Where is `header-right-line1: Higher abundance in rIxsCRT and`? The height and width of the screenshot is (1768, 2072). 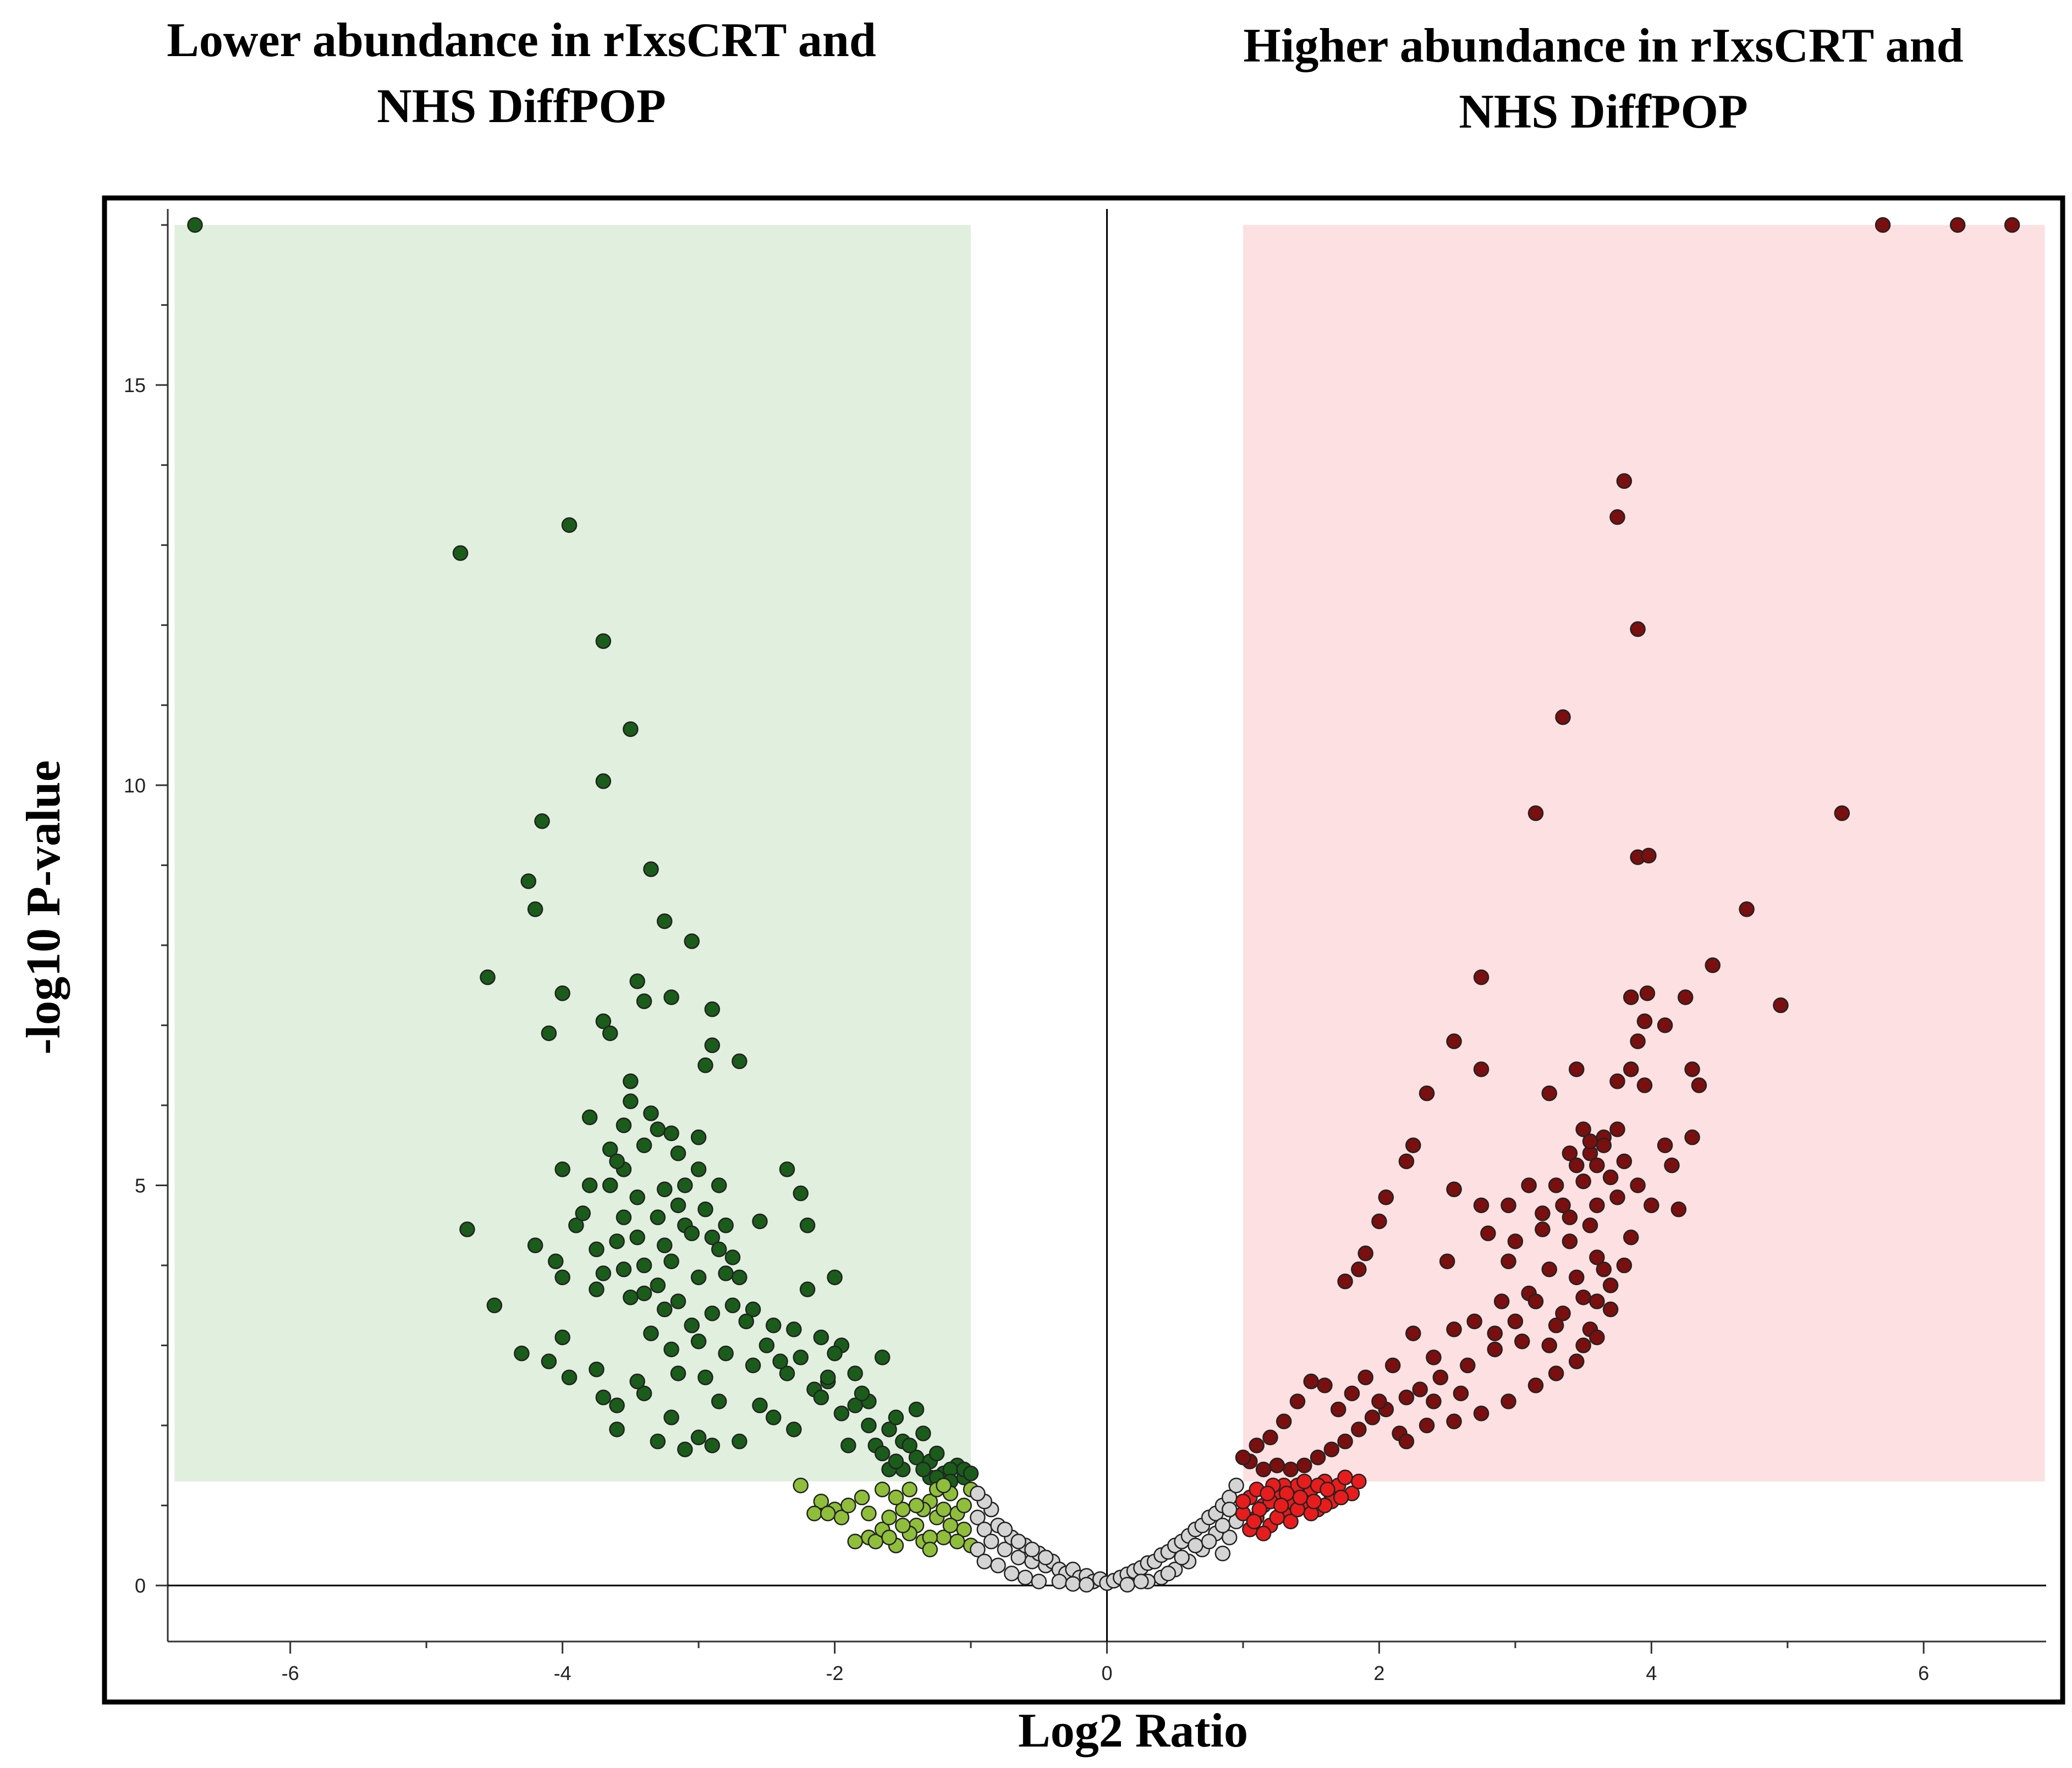 header-right-line1: Higher abundance in rIxsCRT and is located at coordinates (1603, 46).